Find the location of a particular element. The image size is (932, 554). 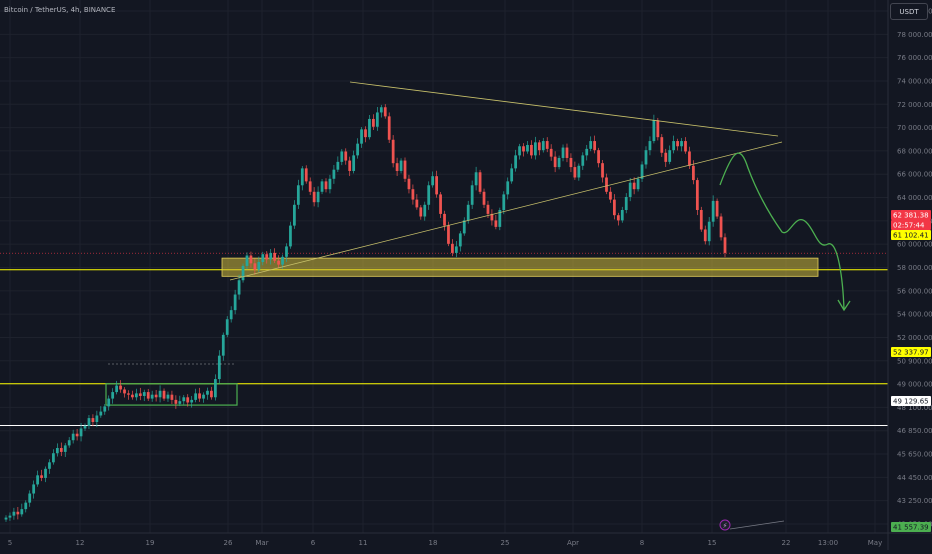

time-axis: 5 12 19 26 Mar 6 11 18 25 Apr 8 15 22 13:00 May is located at coordinates (466, 539).